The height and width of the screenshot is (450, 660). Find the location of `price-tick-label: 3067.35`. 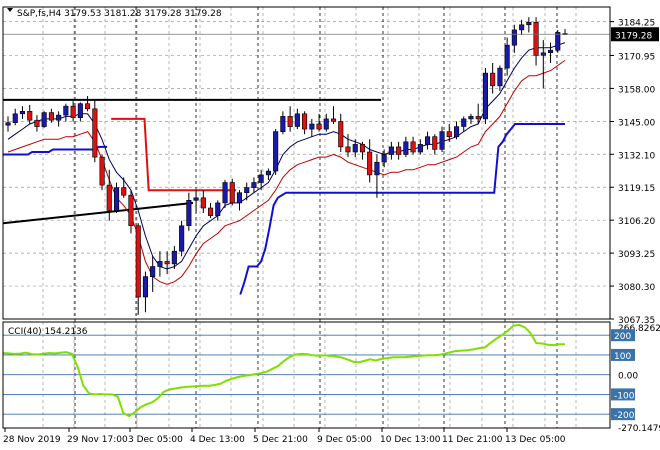

price-tick-label: 3067.35 is located at coordinates (636, 321).